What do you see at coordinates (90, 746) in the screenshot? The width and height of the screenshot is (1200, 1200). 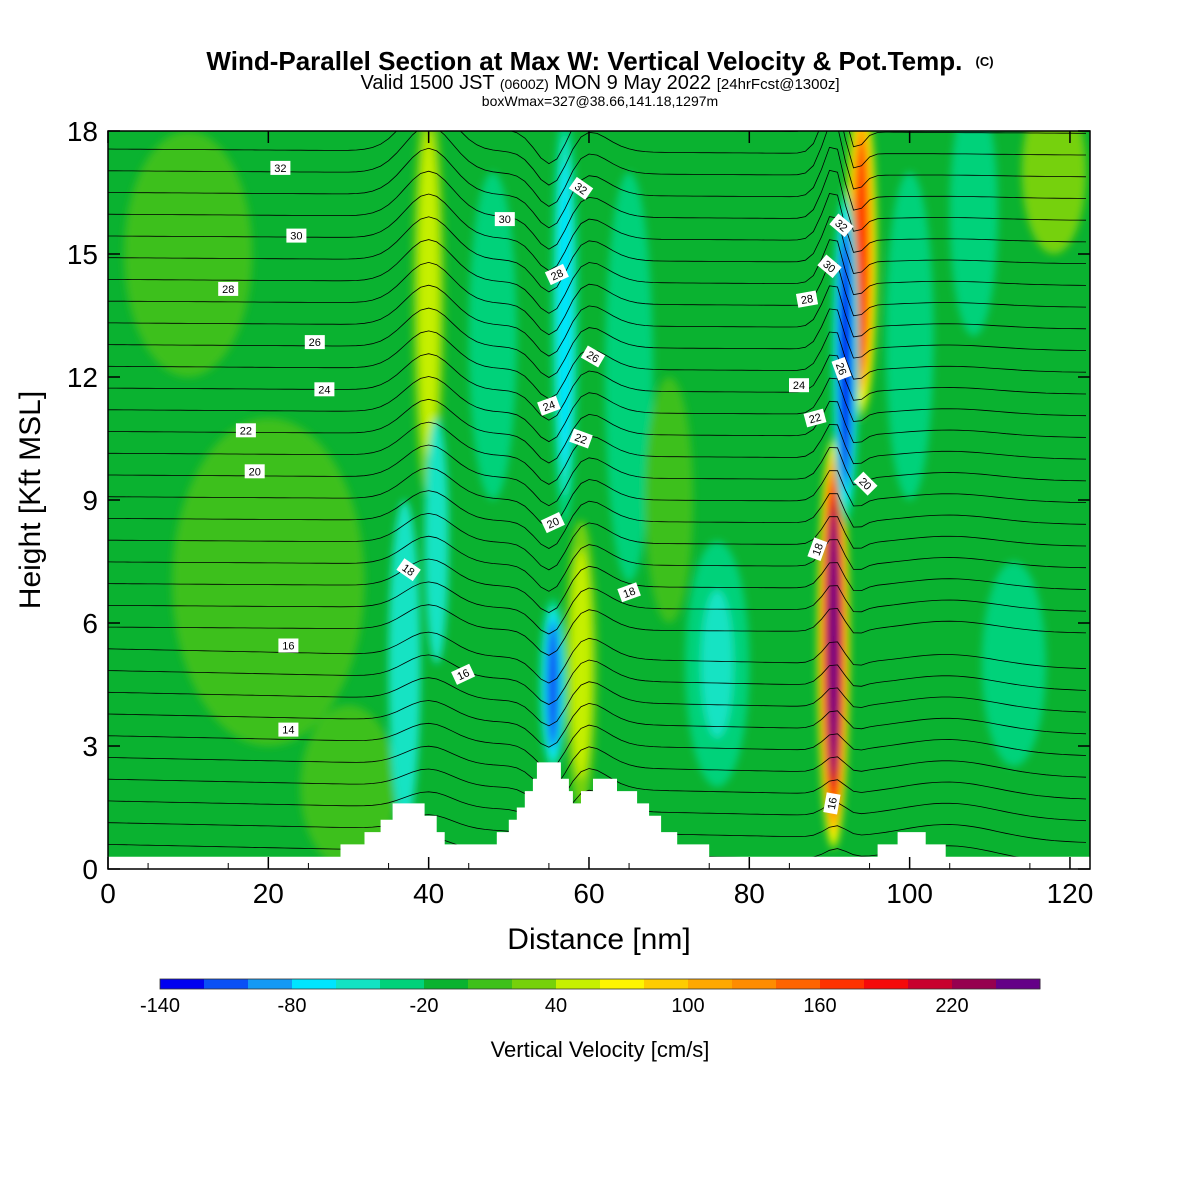 I see `y-tick-label: 3` at bounding box center [90, 746].